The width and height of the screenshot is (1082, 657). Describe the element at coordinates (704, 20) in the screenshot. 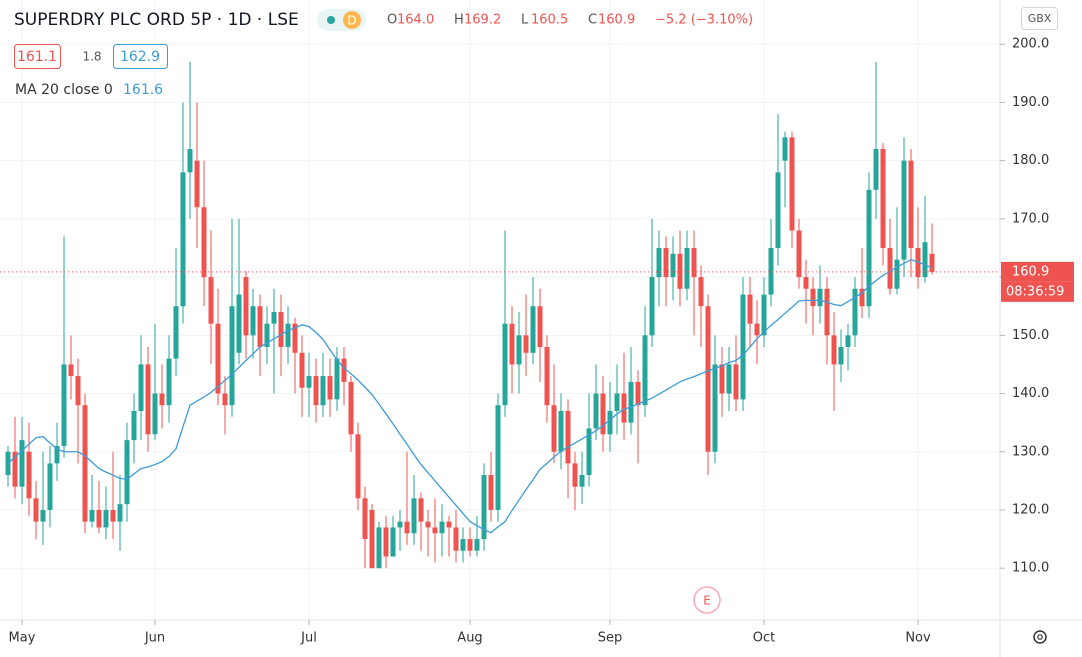

I see `change-label: −5.2 (−3.10%)` at that location.